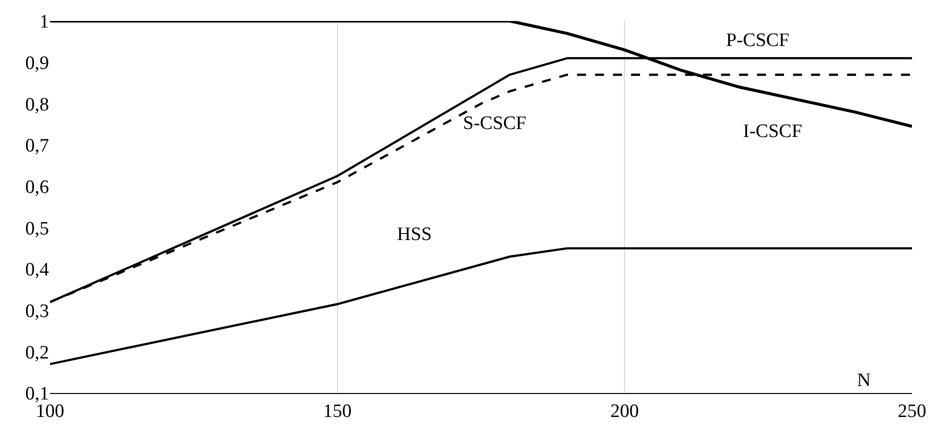  Describe the element at coordinates (37, 311) in the screenshot. I see `y-tick-label: 0,3` at that location.